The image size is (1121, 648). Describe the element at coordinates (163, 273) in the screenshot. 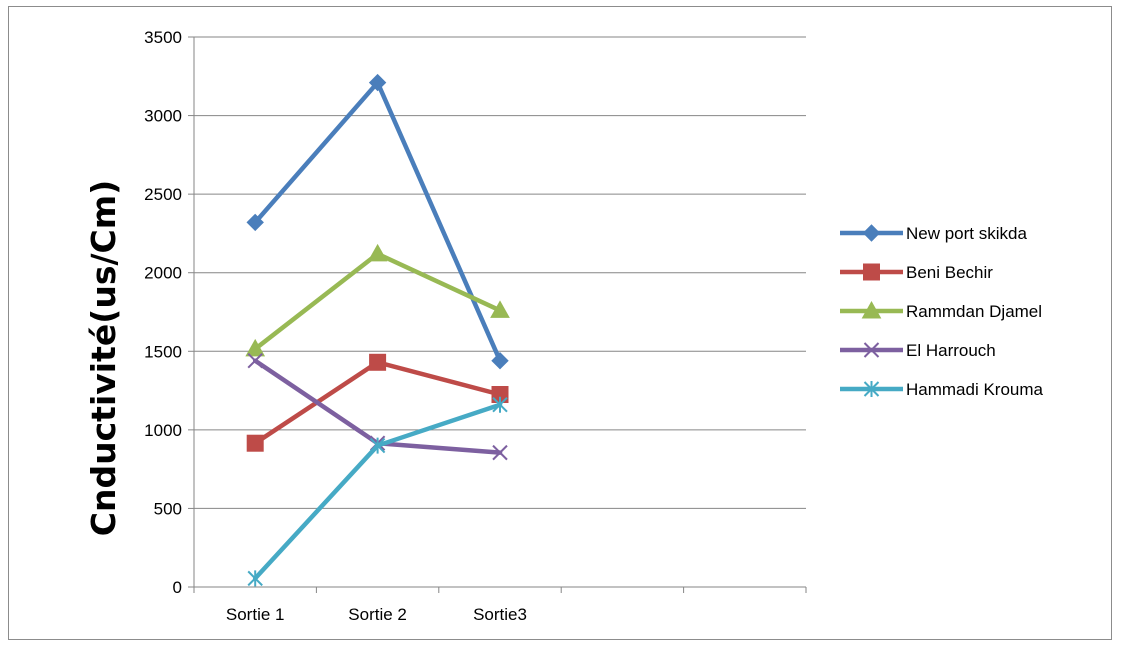

I see `y-tick-label: 2000` at that location.